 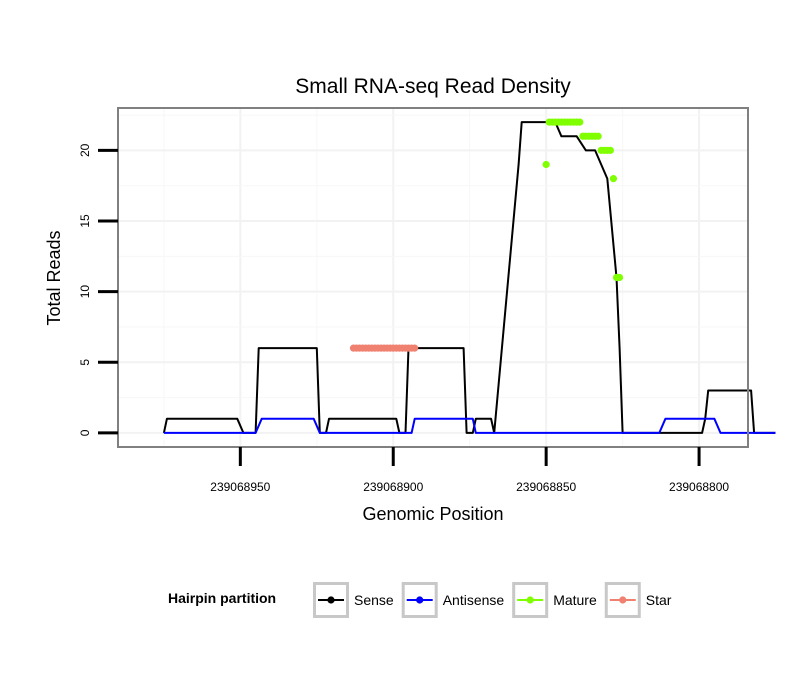 What do you see at coordinates (469, 470) in the screenshot?
I see `x-axis: 239068950 239068900 239068850 239068800` at bounding box center [469, 470].